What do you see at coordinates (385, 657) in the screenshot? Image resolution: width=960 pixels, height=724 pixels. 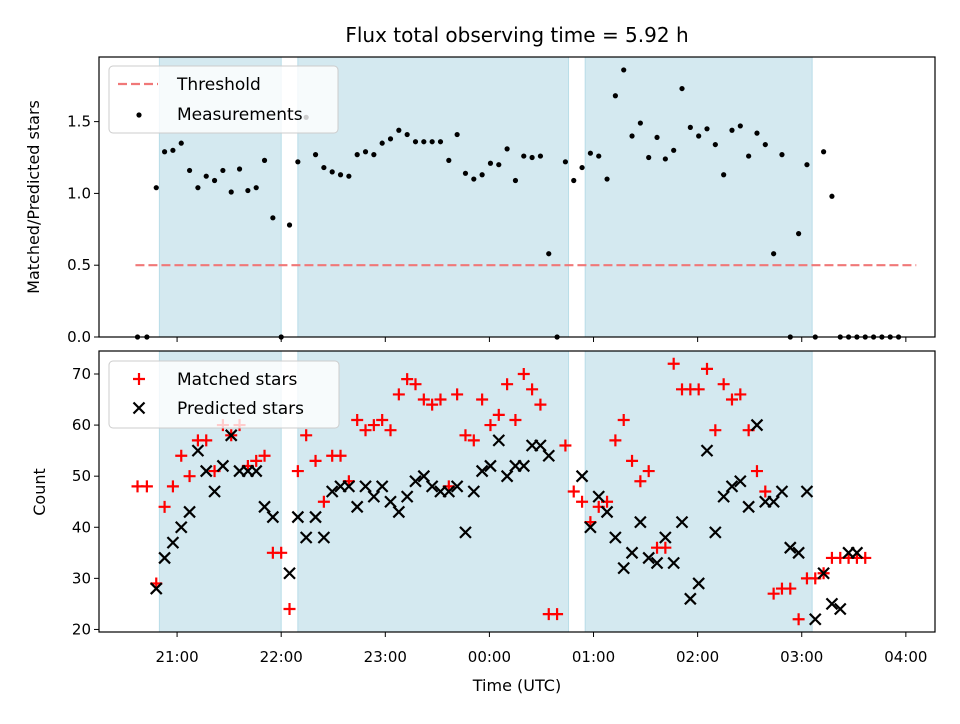 I see `x-tick-label: 23:00` at bounding box center [385, 657].